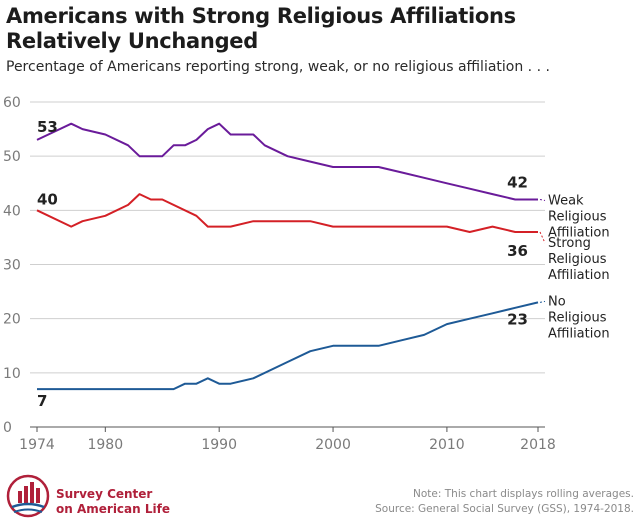  I want to click on y-tick-label: 60, so click(12, 103).